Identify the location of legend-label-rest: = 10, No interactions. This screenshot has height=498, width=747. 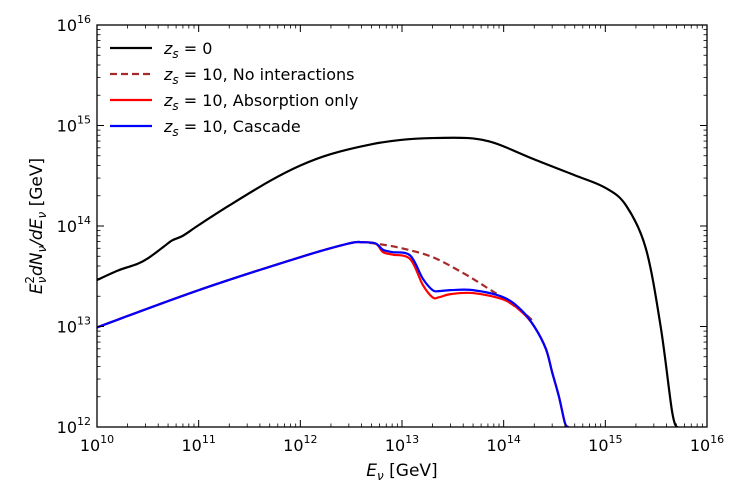
(267, 74).